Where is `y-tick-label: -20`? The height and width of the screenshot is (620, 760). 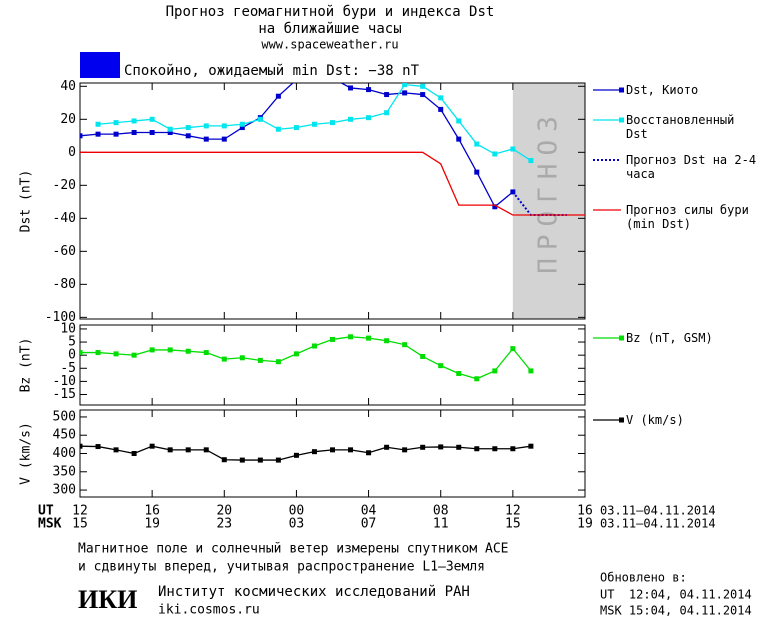 y-tick-label: -20 is located at coordinates (64, 185).